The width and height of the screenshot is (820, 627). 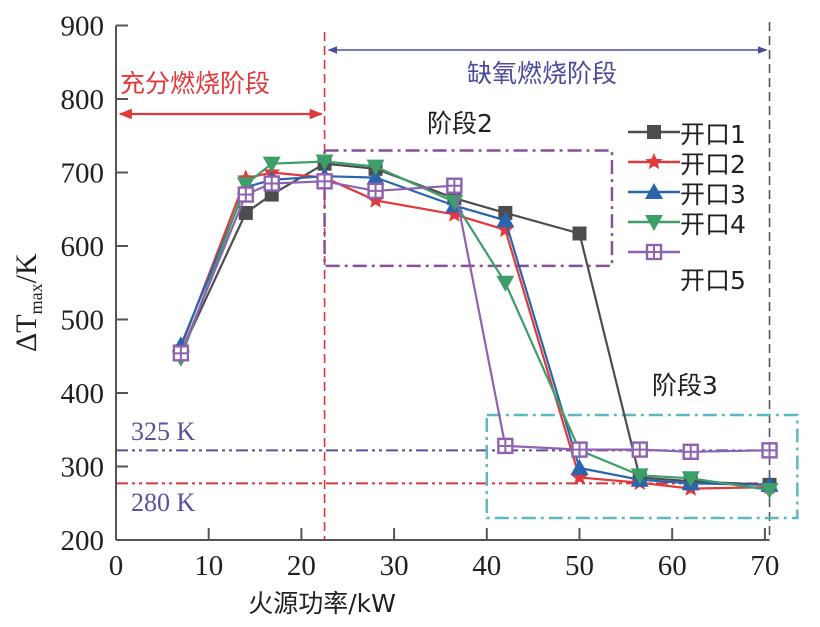 I want to click on y-tick-label: 800, so click(x=83, y=100).